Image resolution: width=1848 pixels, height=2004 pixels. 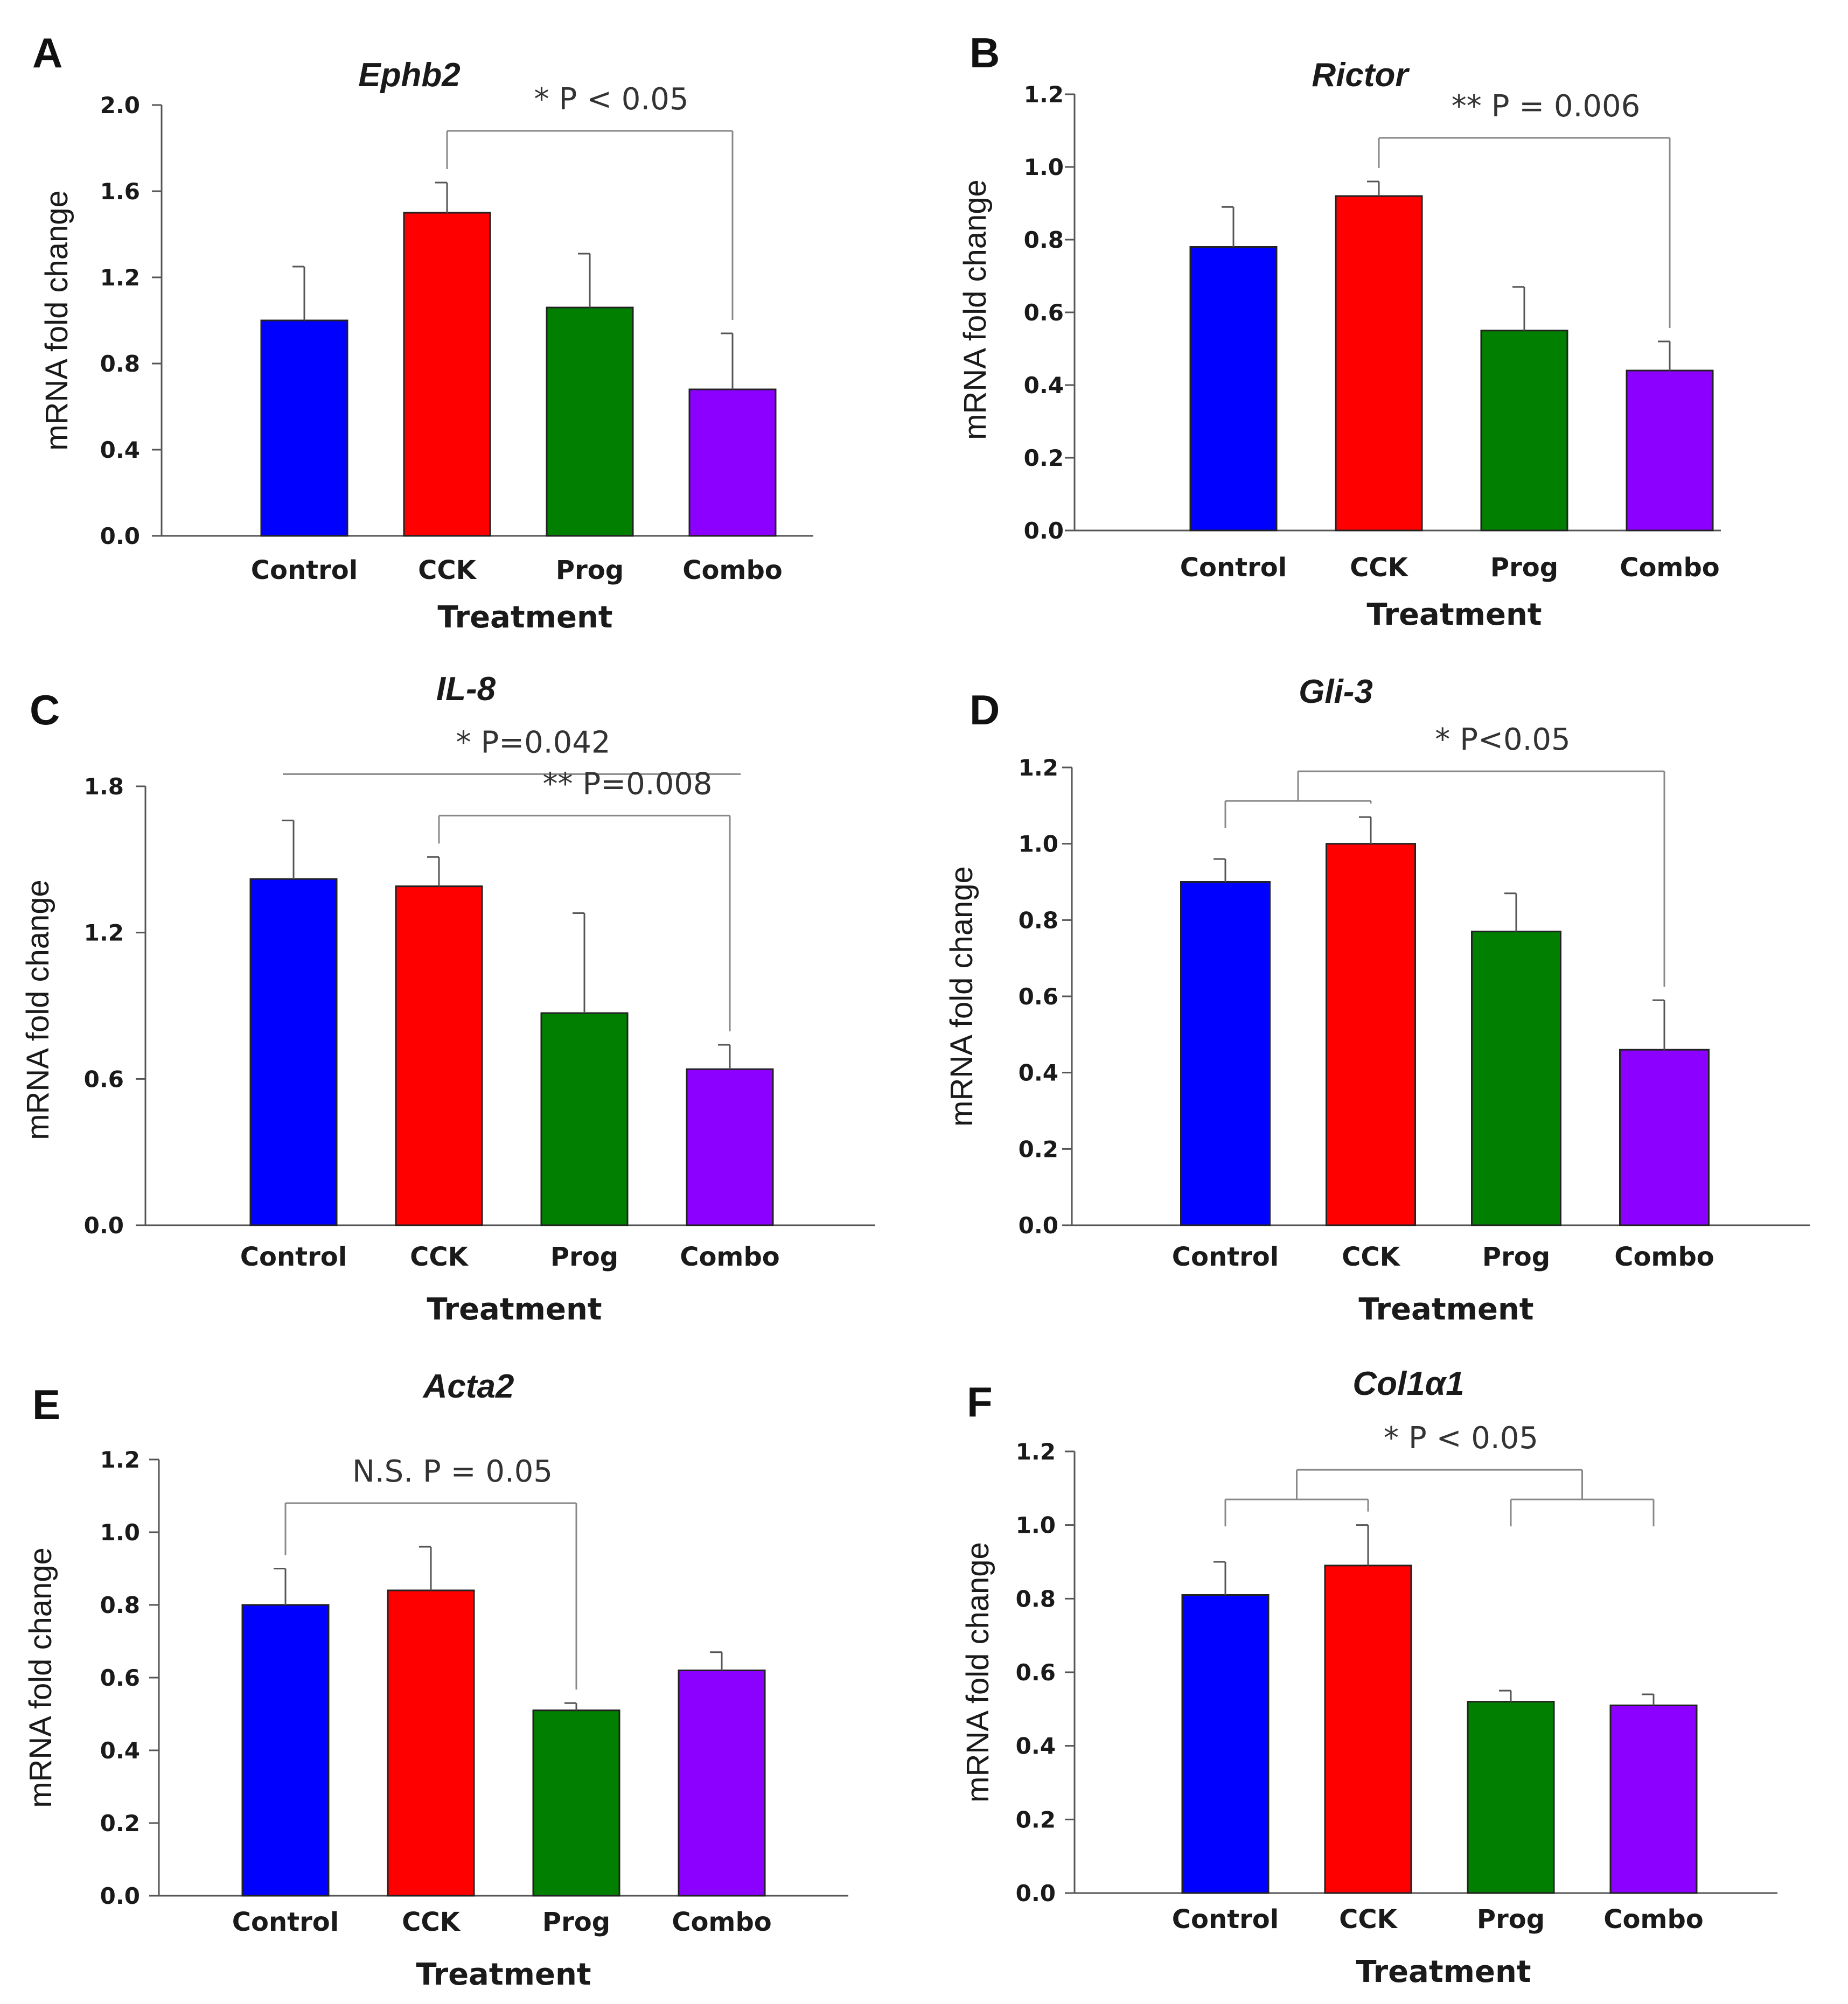 What do you see at coordinates (1336, 691) in the screenshot?
I see `chart-title: Gli-3` at bounding box center [1336, 691].